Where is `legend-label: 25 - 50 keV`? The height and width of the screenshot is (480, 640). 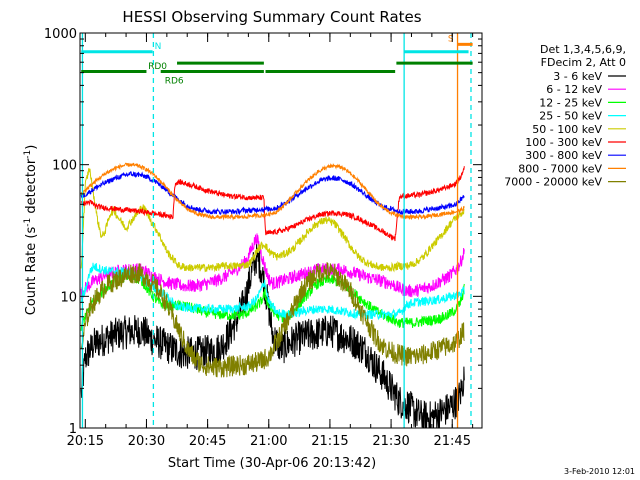
legend-label: 25 - 50 keV is located at coordinates (570, 116).